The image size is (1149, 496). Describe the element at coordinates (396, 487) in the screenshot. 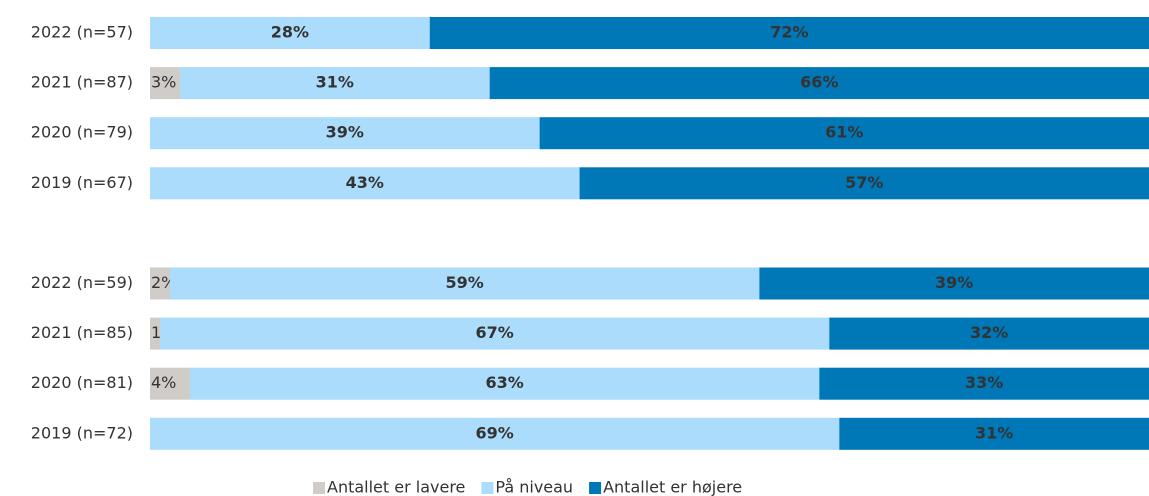

I see `legend-label: Antallet er lavere` at that location.